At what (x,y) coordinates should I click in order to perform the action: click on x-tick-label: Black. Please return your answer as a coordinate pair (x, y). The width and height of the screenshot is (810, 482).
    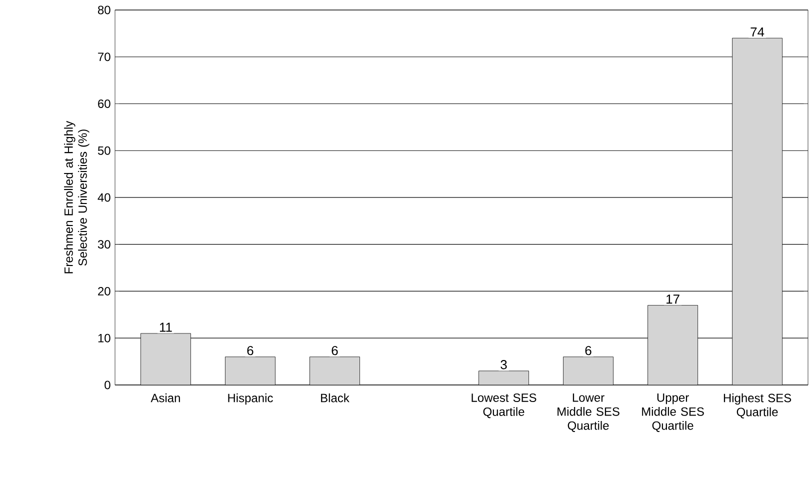
    Looking at the image, I should click on (335, 397).